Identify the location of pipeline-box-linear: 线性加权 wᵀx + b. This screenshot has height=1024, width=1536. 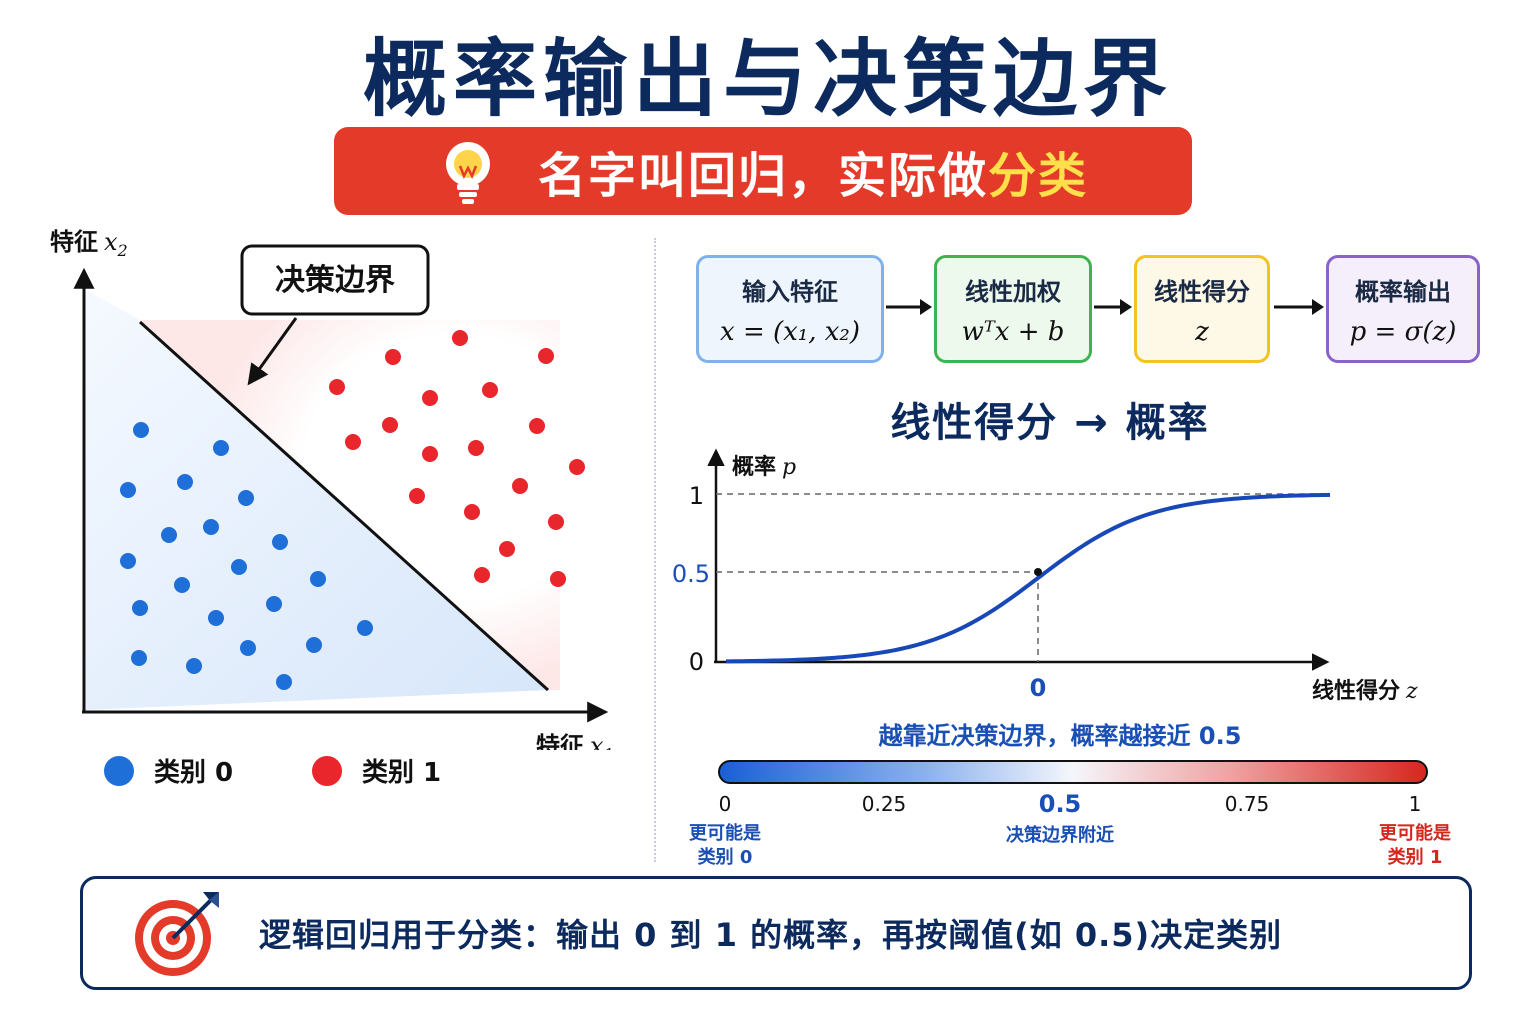
(1013, 309).